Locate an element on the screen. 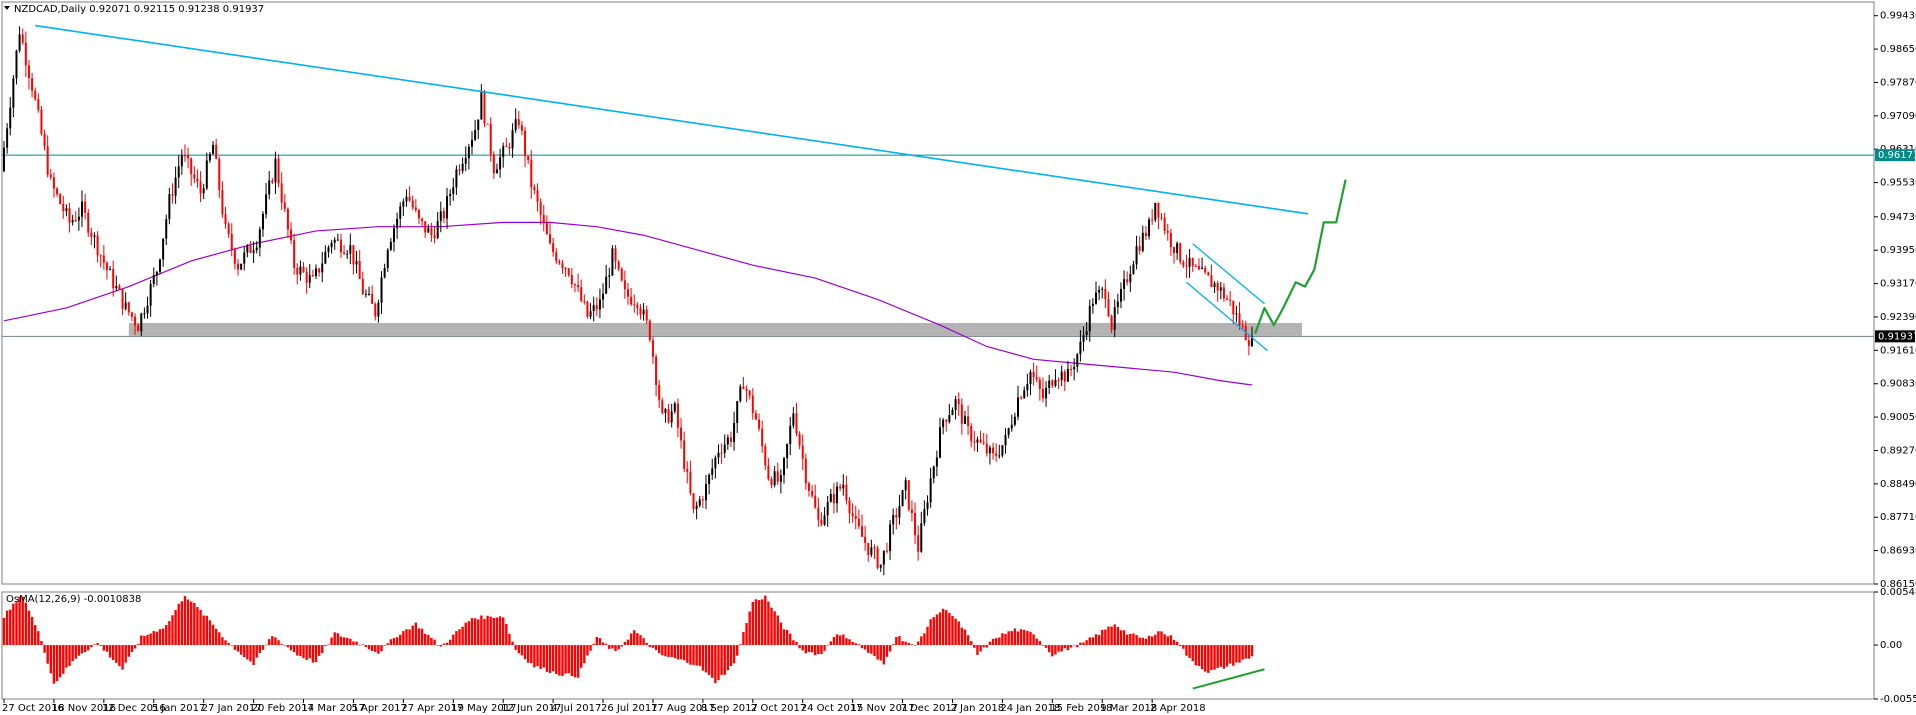 The height and width of the screenshot is (715, 1916). time-tick-label: 14 Mar 2017 is located at coordinates (333, 708).